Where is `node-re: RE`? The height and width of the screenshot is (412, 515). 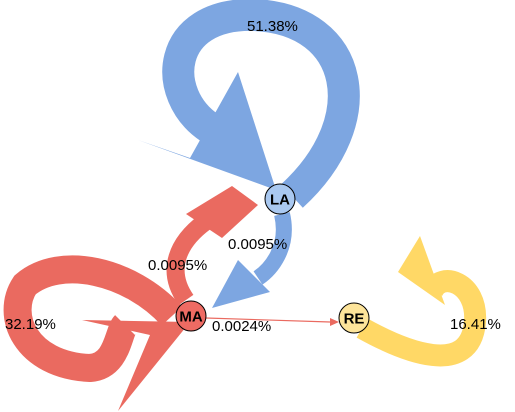 node-re: RE is located at coordinates (354, 318).